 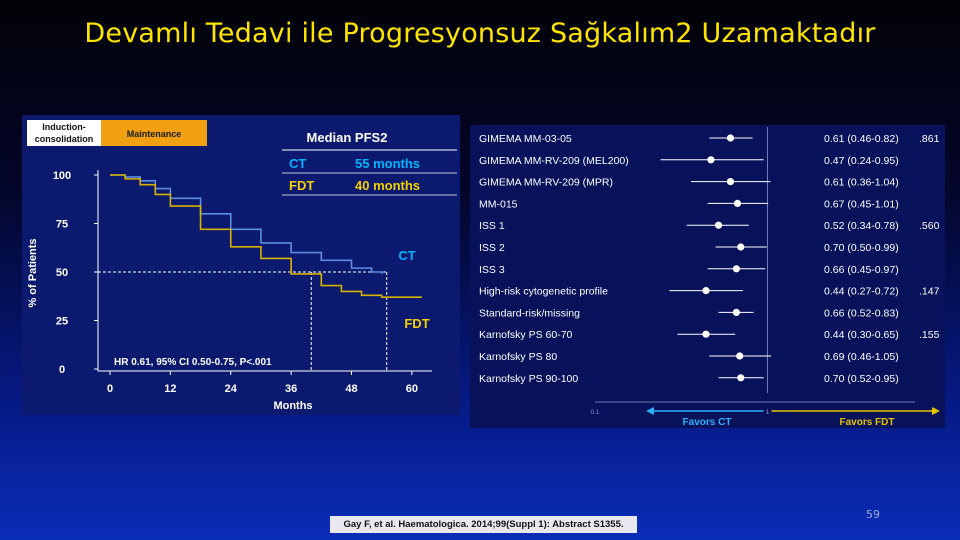 I want to click on legend-median-ct: 55 months, so click(x=387, y=163).